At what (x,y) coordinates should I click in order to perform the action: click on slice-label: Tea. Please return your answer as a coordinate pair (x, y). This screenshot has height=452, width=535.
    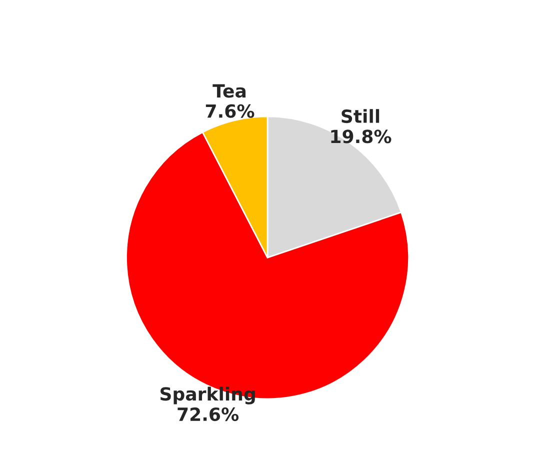
    Looking at the image, I should click on (229, 91).